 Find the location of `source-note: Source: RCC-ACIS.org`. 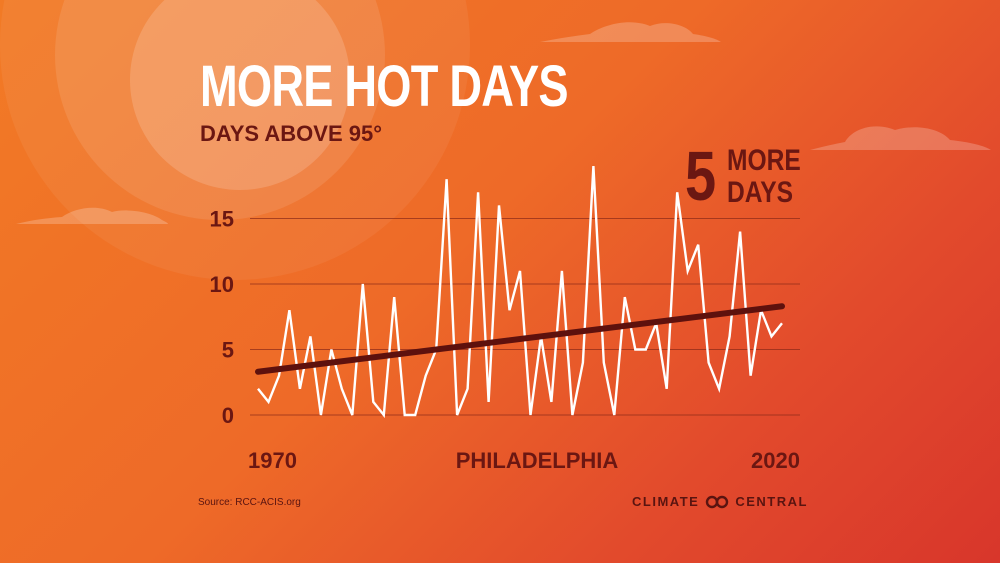

source-note: Source: RCC-ACIS.org is located at coordinates (249, 502).